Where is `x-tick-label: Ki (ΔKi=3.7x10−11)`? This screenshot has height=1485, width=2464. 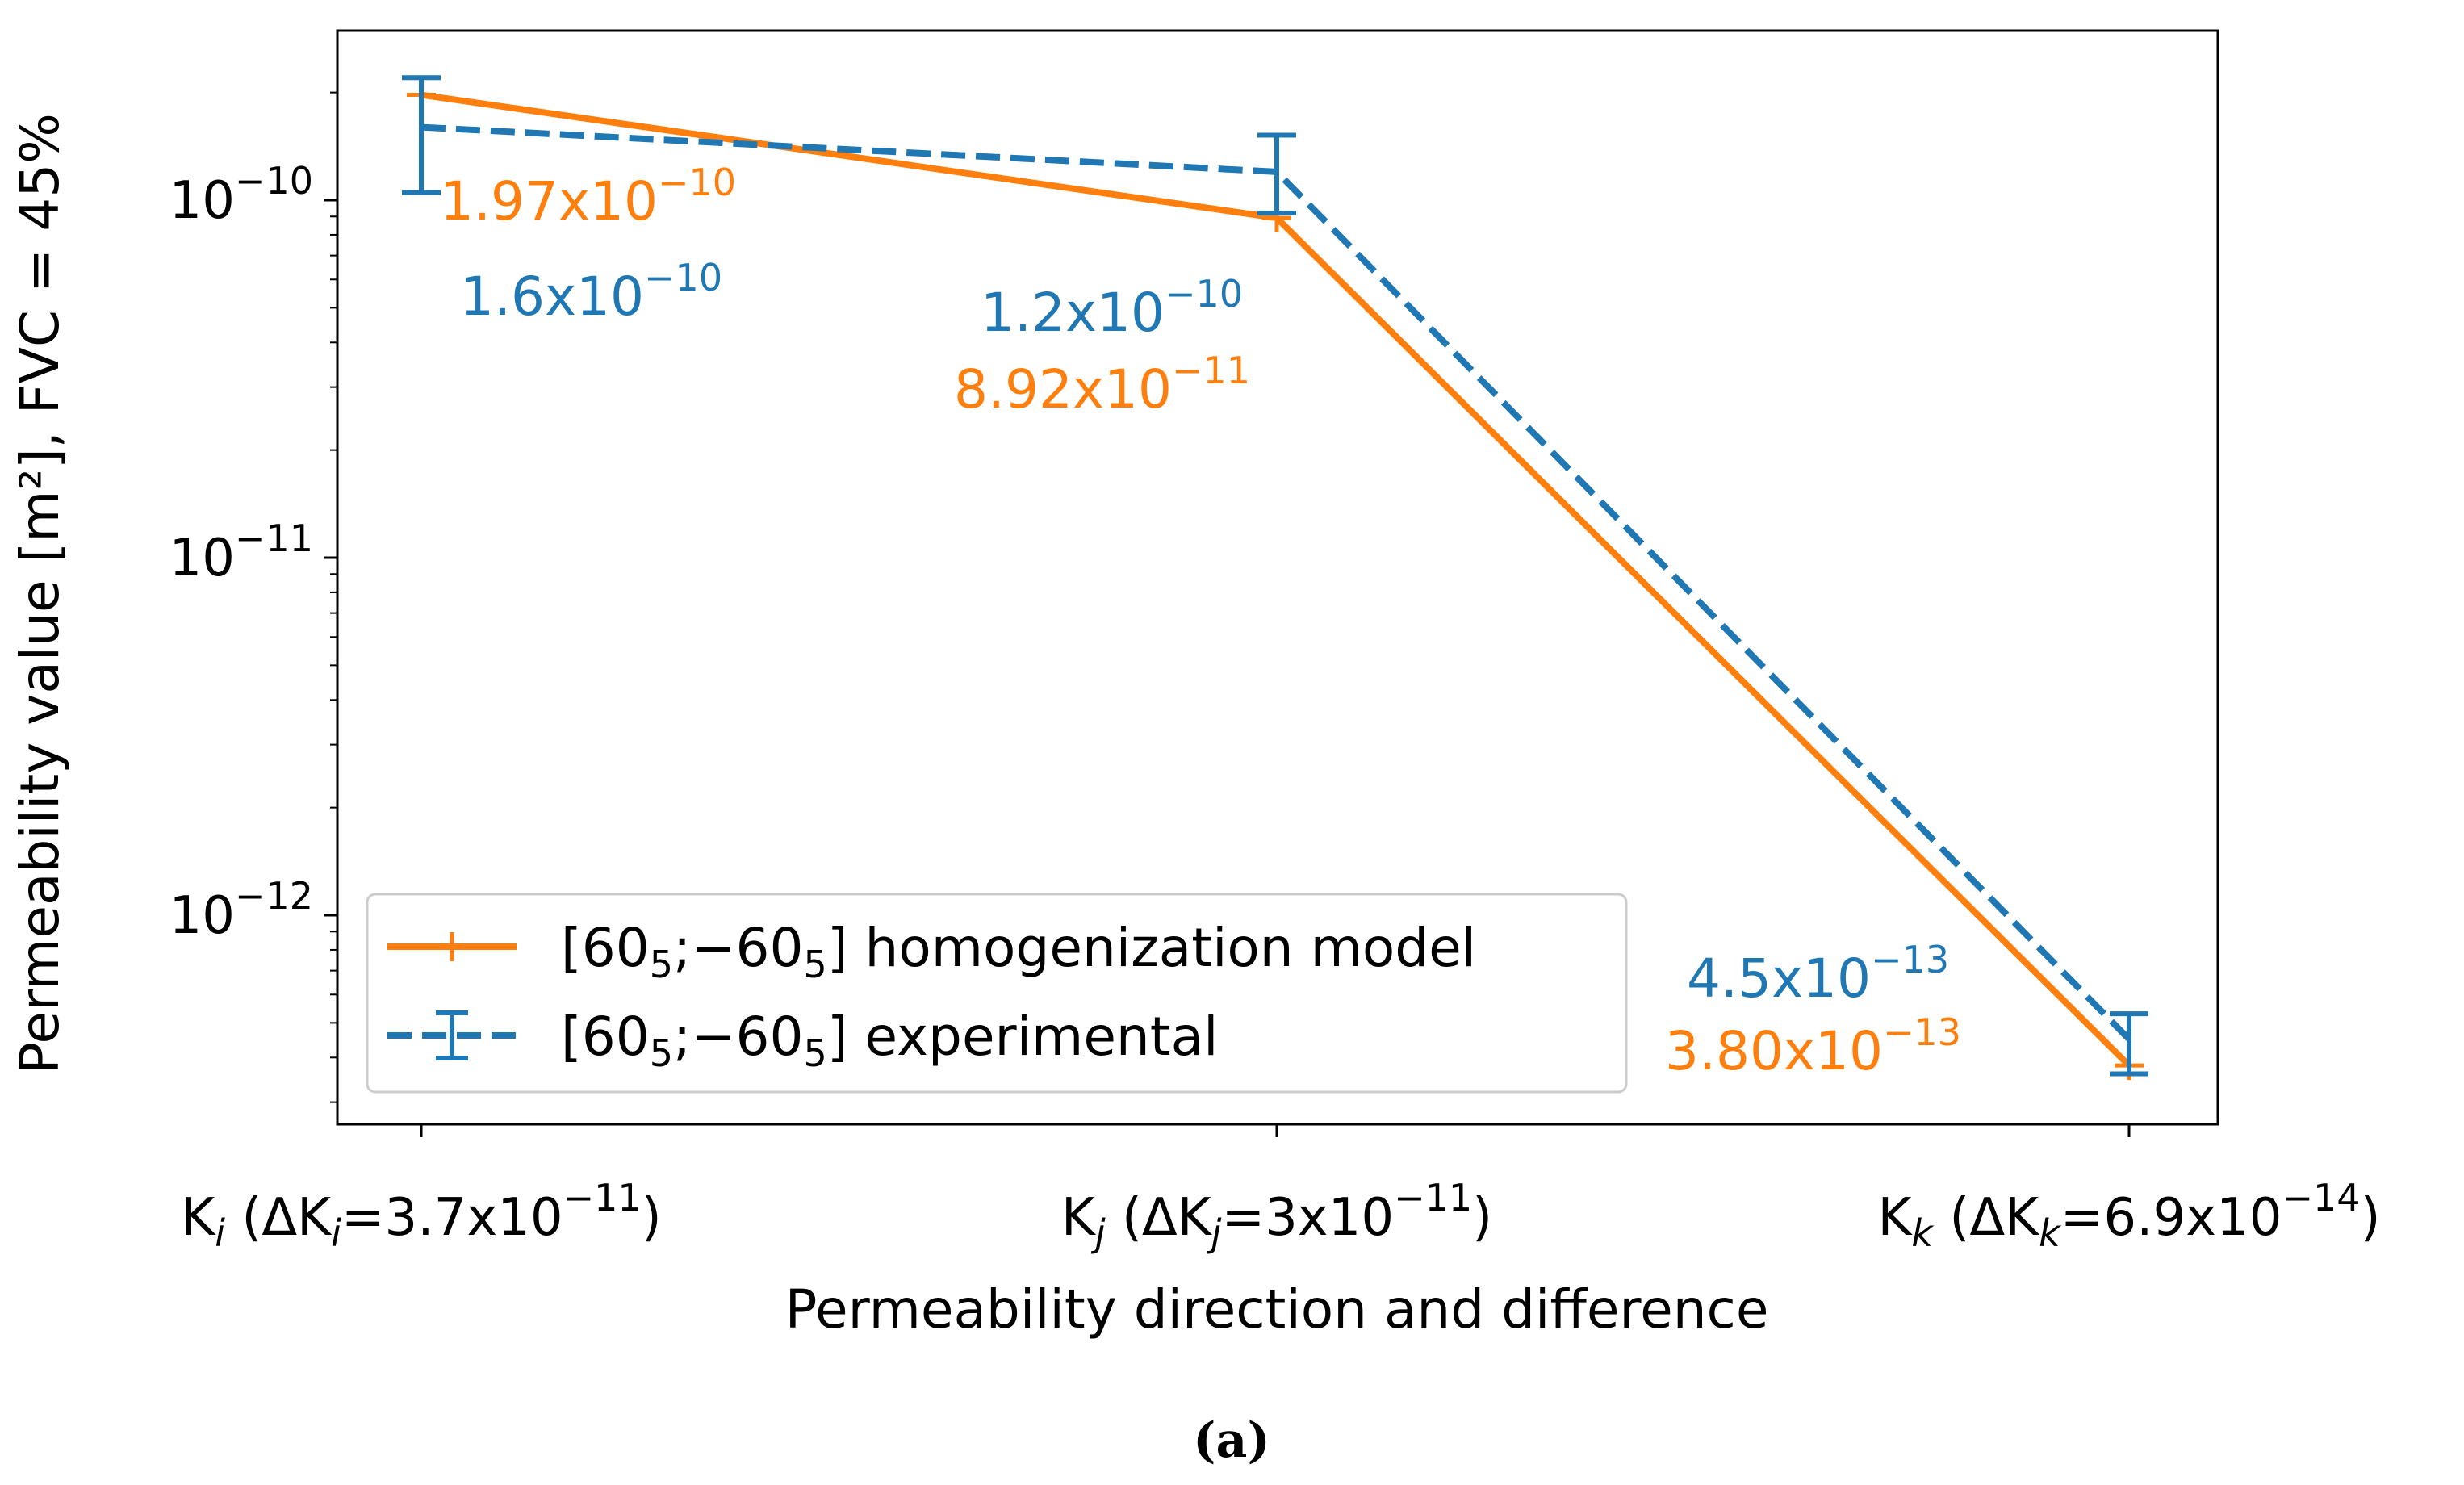 x-tick-label: Ki (ΔKi=3.7x10−11) is located at coordinates (421, 1215).